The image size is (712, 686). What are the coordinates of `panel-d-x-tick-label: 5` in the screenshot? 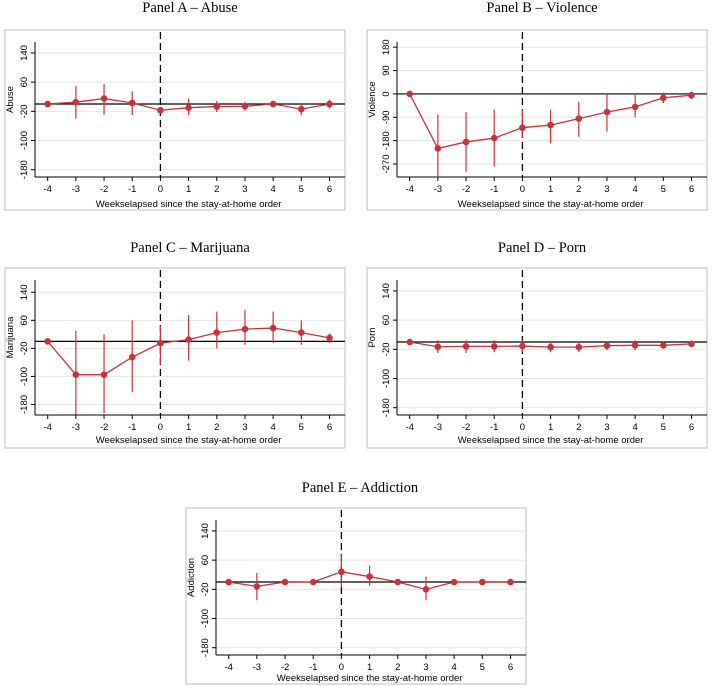 It's located at (663, 427).